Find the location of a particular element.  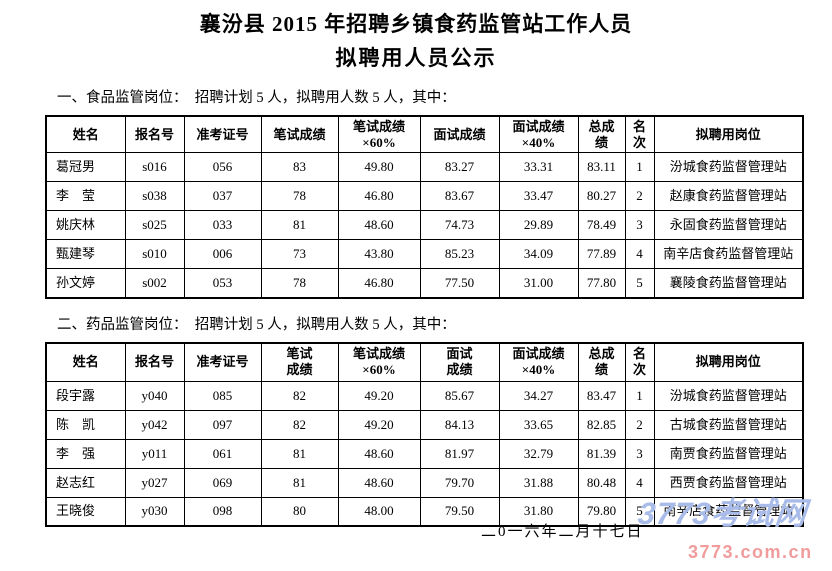

table-cell: 汾城食药监督管理站 is located at coordinates (728, 395).